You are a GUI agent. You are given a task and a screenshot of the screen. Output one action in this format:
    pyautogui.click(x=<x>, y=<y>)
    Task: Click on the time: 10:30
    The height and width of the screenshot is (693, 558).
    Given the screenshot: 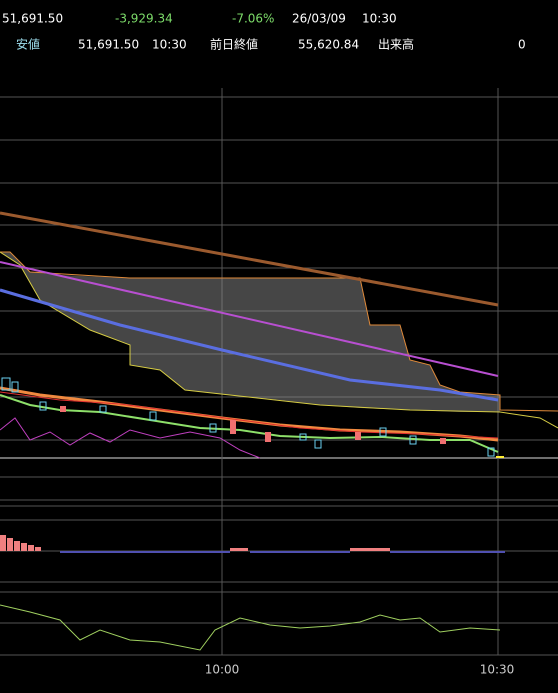 What is the action you would take?
    pyautogui.click(x=379, y=19)
    